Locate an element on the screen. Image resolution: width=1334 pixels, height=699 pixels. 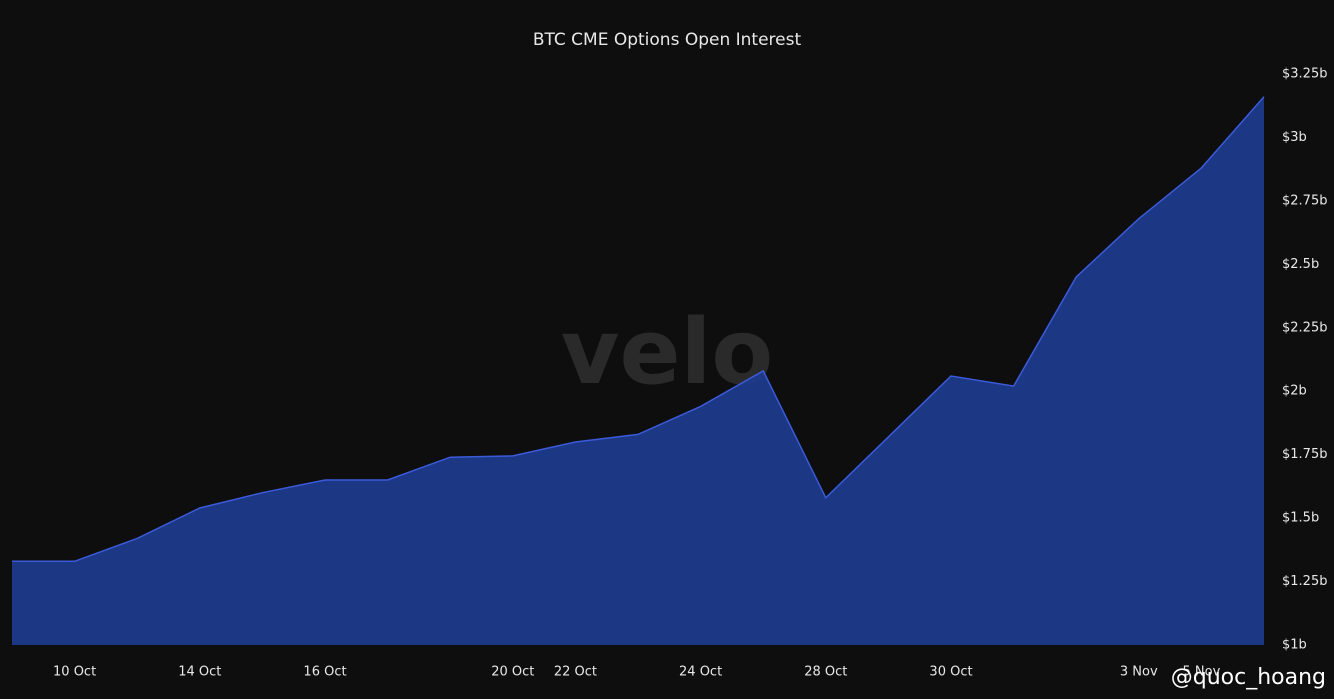
x-tick-label: 14 Oct is located at coordinates (199, 672).